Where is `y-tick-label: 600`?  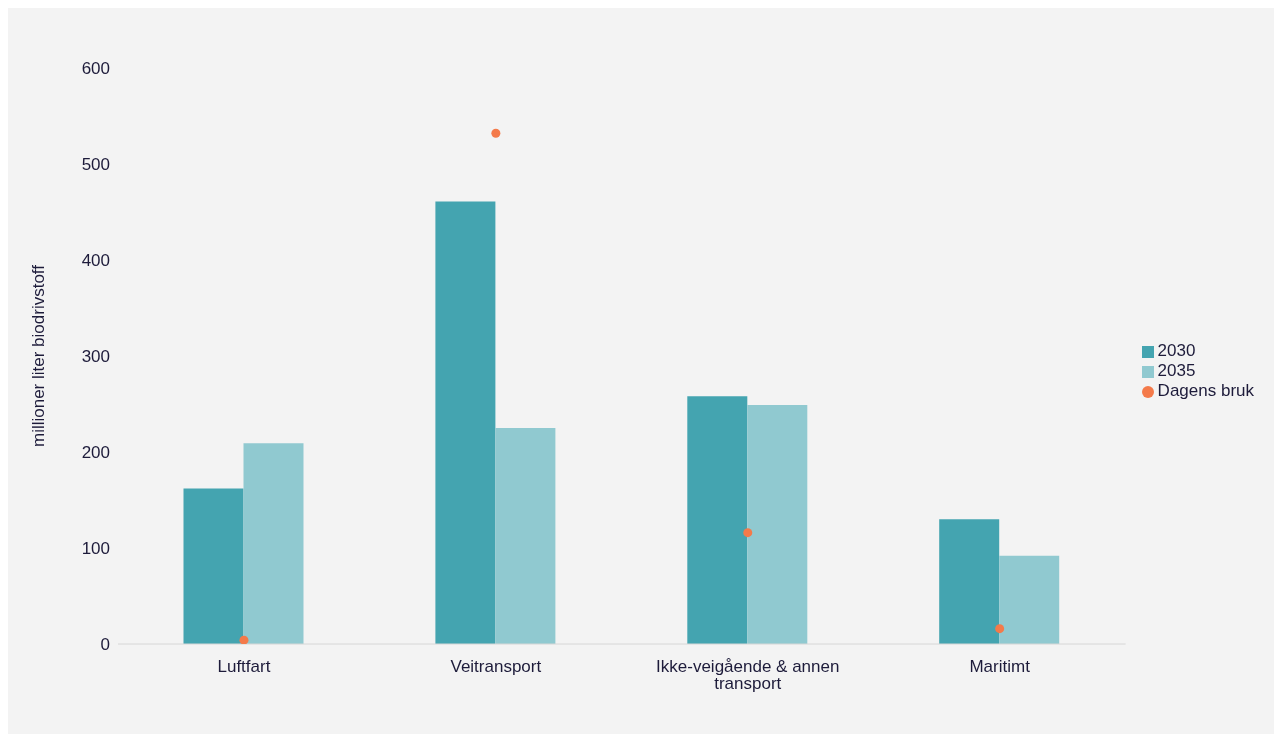
y-tick-label: 600 is located at coordinates (95, 69).